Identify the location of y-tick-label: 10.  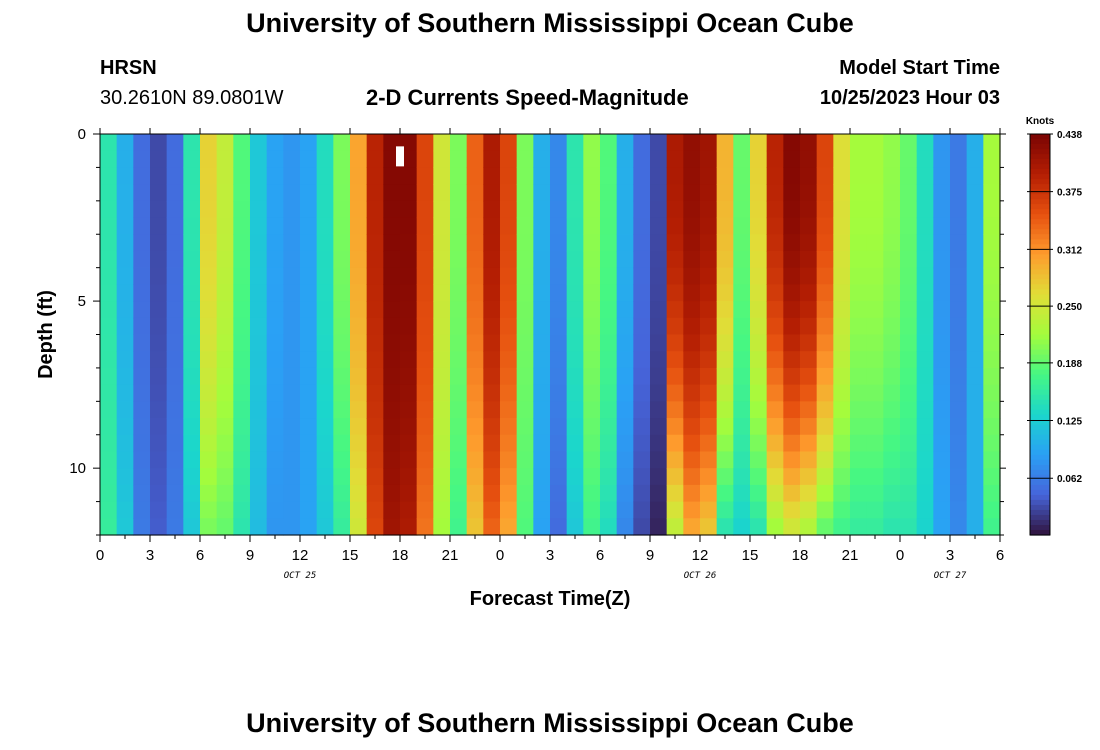
(77, 468).